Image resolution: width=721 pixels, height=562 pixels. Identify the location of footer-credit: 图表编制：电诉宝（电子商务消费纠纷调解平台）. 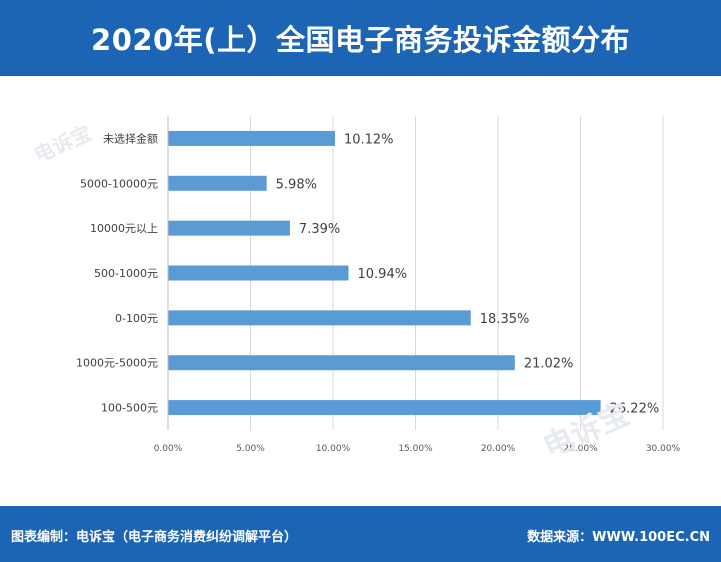
(154, 537).